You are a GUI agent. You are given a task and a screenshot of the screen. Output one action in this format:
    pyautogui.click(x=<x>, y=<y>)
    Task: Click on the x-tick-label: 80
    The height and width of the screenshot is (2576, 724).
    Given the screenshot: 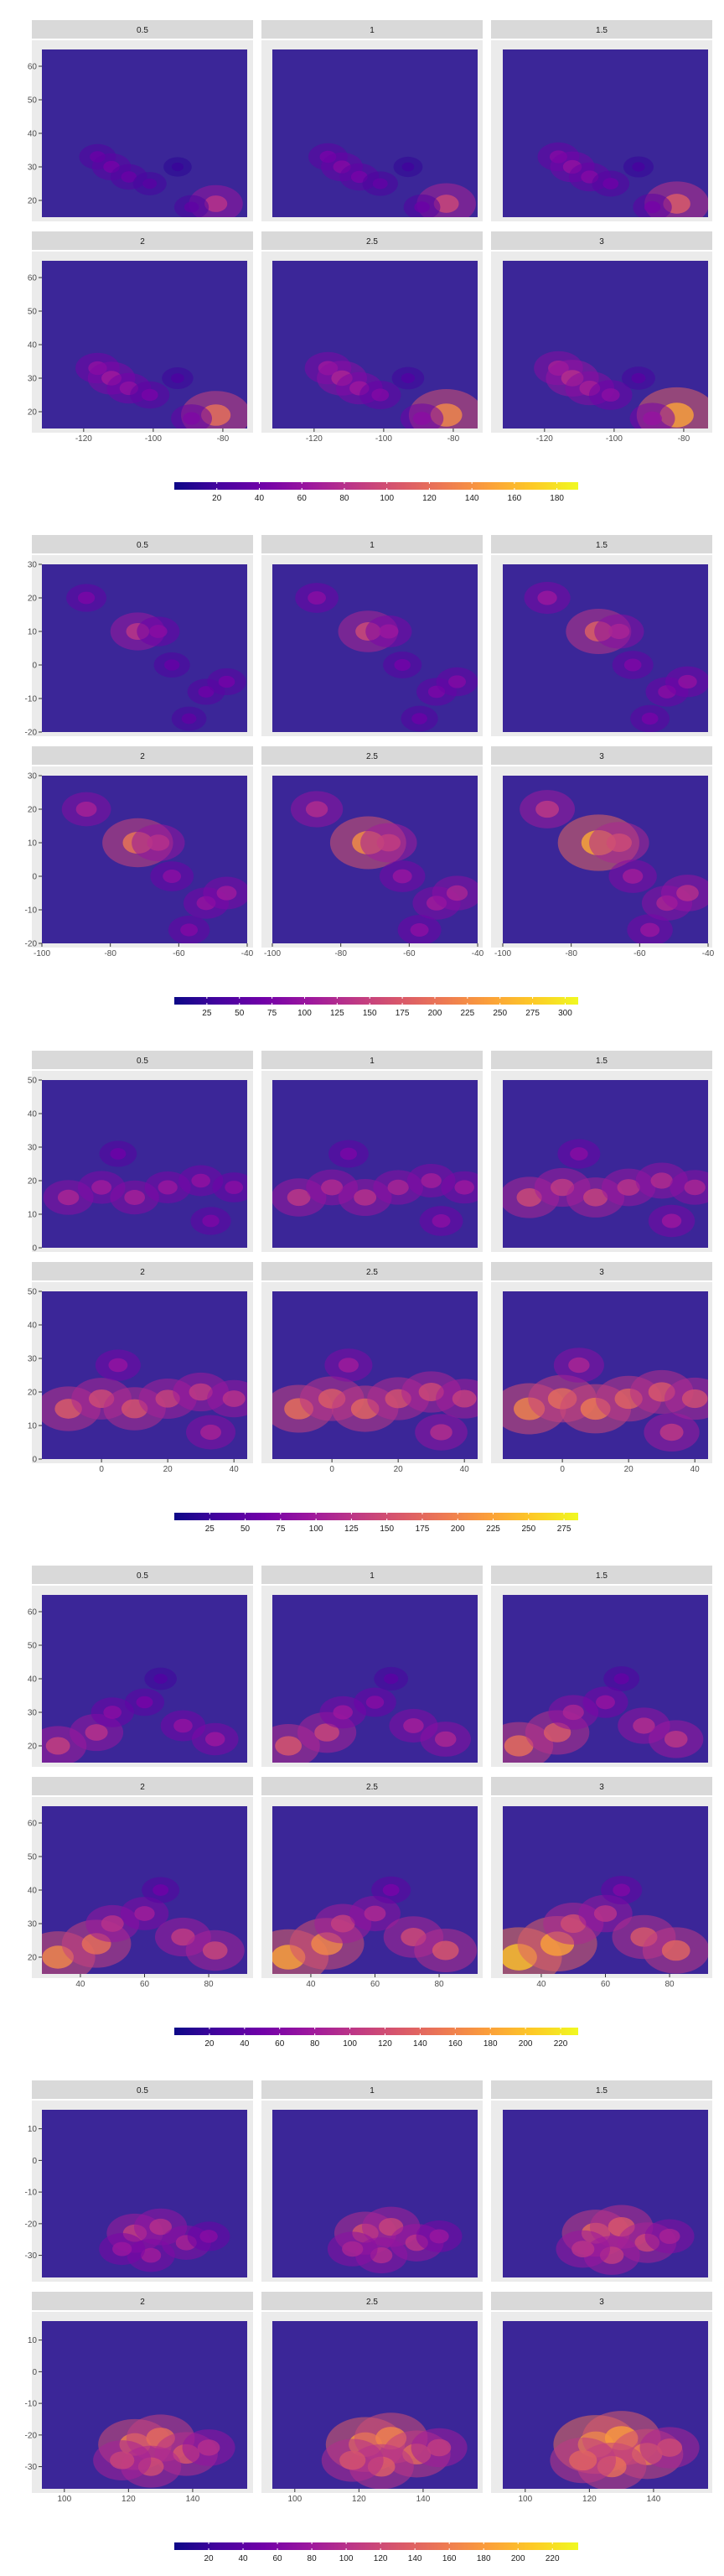 What is the action you would take?
    pyautogui.click(x=670, y=1984)
    